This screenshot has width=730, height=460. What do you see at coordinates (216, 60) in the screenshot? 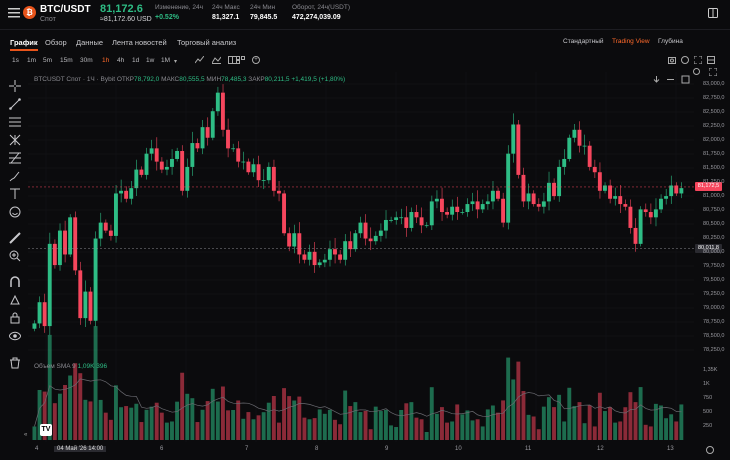
I see `indicators-icon` at bounding box center [216, 60].